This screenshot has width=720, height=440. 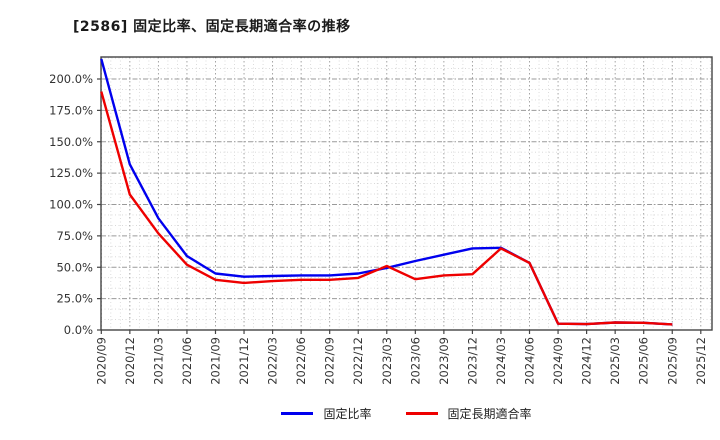 What do you see at coordinates (74, 267) in the screenshot?
I see `svg-text: 50.0%` at bounding box center [74, 267].